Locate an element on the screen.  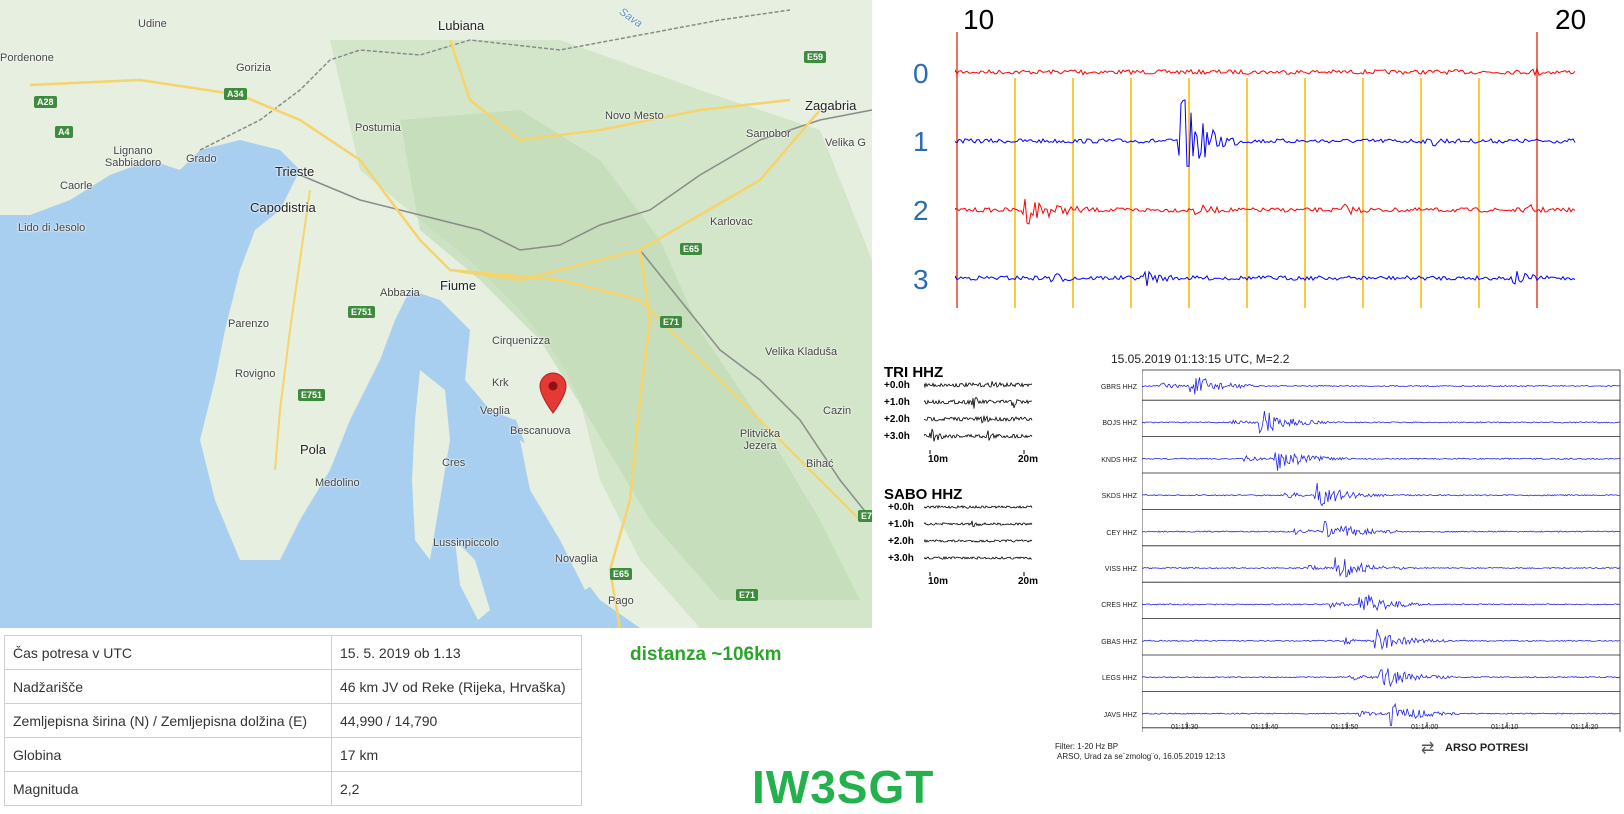
station-label: CEY HHZ is located at coordinates (1121, 533).